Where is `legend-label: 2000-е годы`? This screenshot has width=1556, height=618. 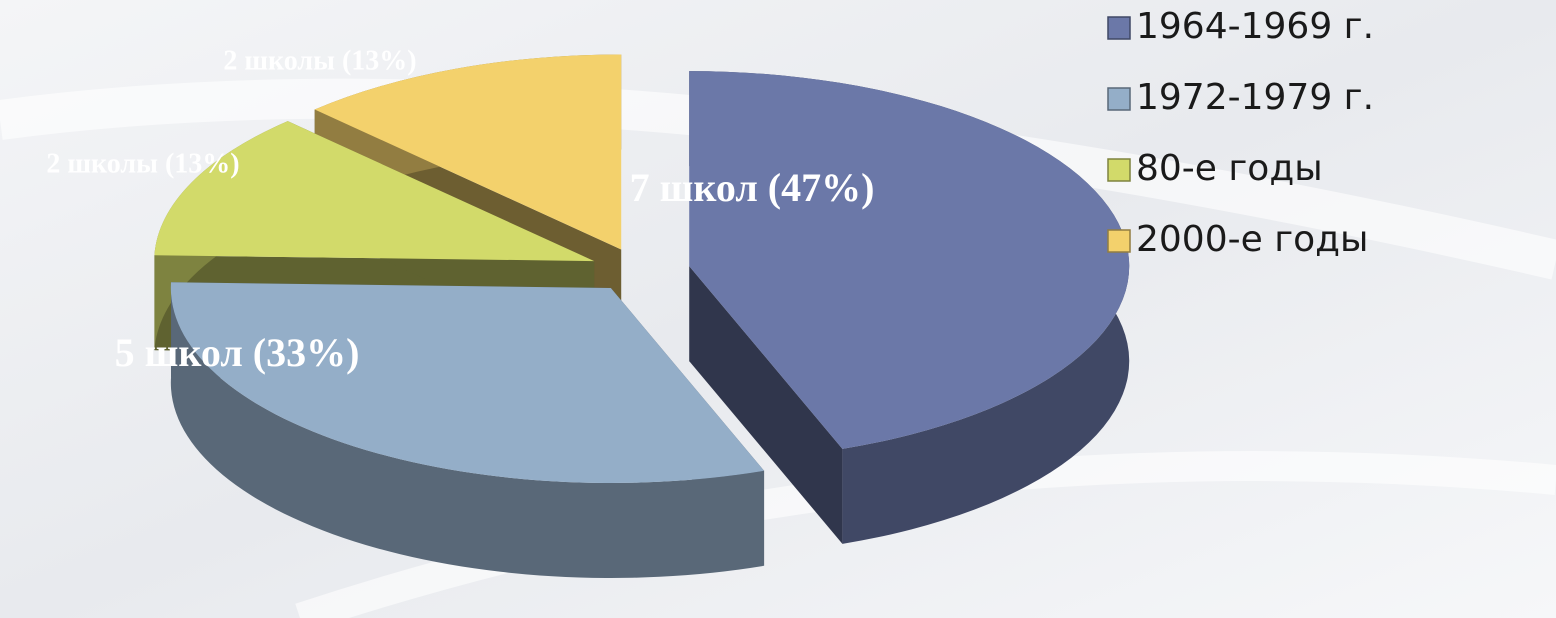
legend-label: 2000-е годы is located at coordinates (1252, 239).